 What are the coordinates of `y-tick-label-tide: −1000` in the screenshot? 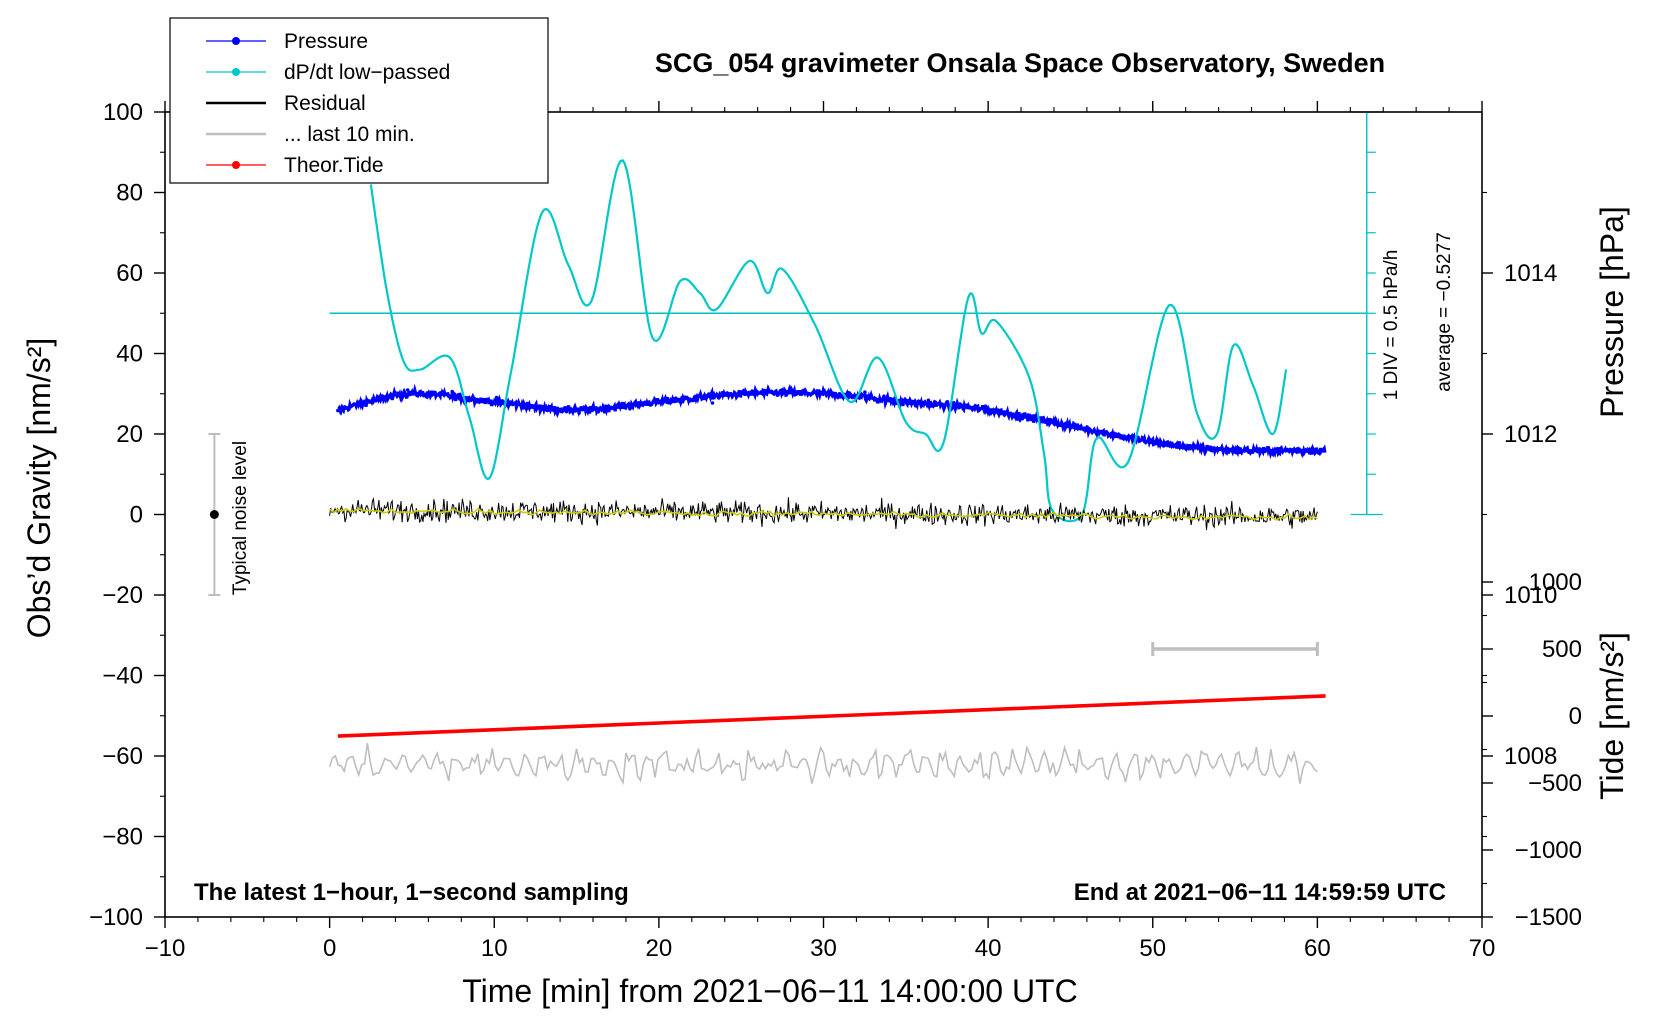 It's located at (1548, 850).